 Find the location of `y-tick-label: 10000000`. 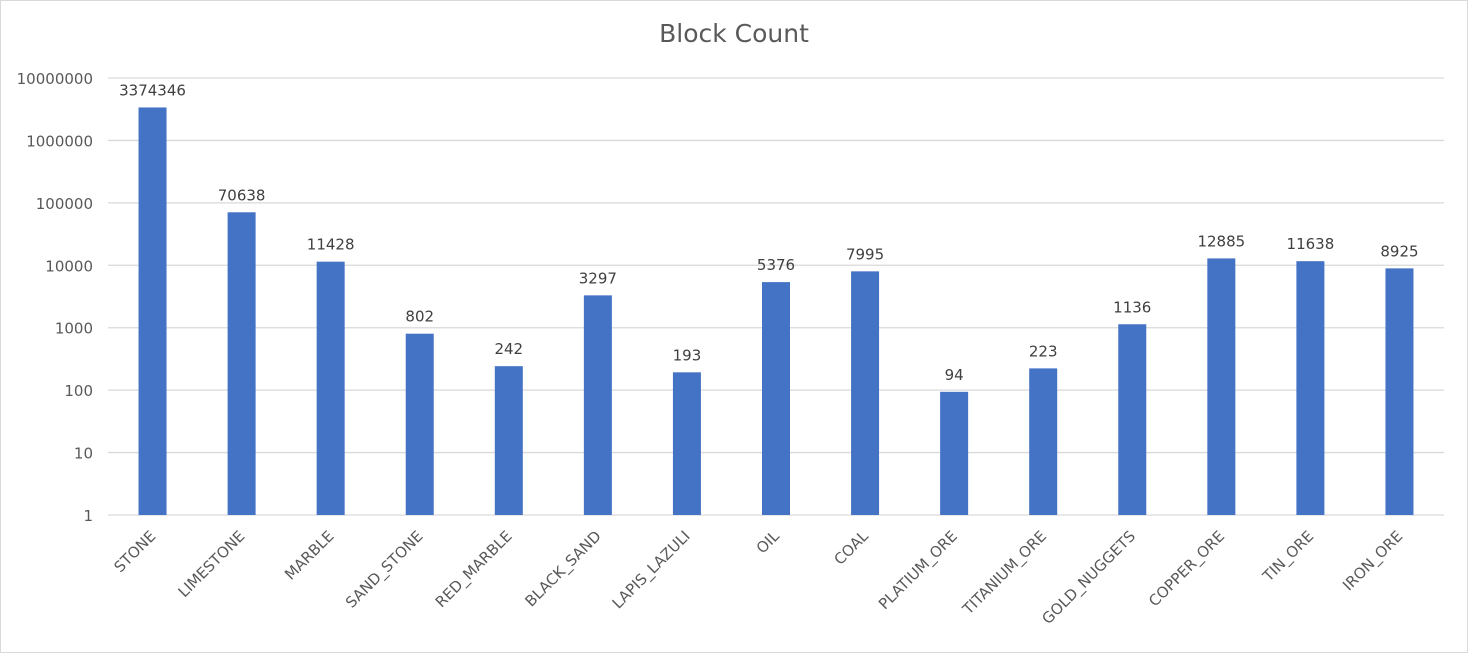

y-tick-label: 10000000 is located at coordinates (55, 79).